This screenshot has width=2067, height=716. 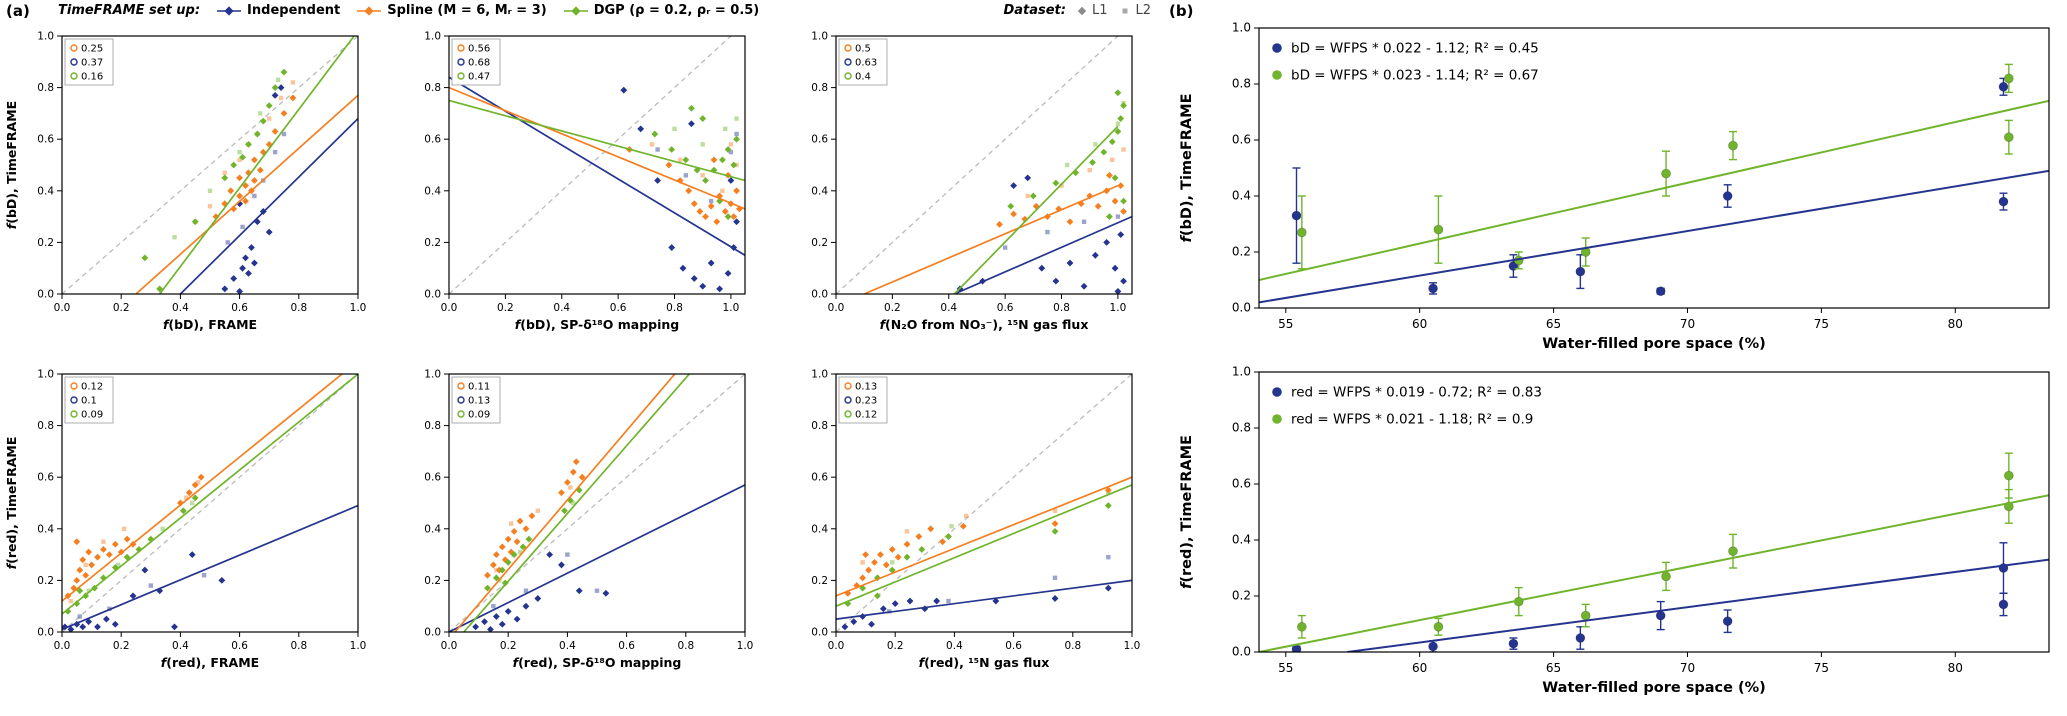 I want to click on inner-legend-value: 0.23, so click(x=866, y=401).